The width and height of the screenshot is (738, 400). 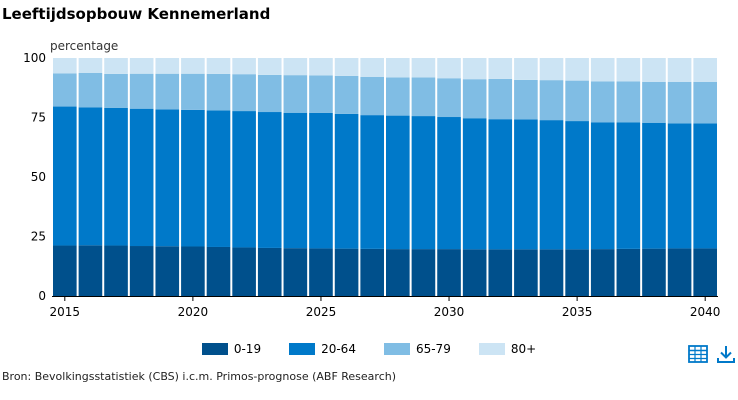 I want to click on bar-2018-80+, so click(x=141, y=66).